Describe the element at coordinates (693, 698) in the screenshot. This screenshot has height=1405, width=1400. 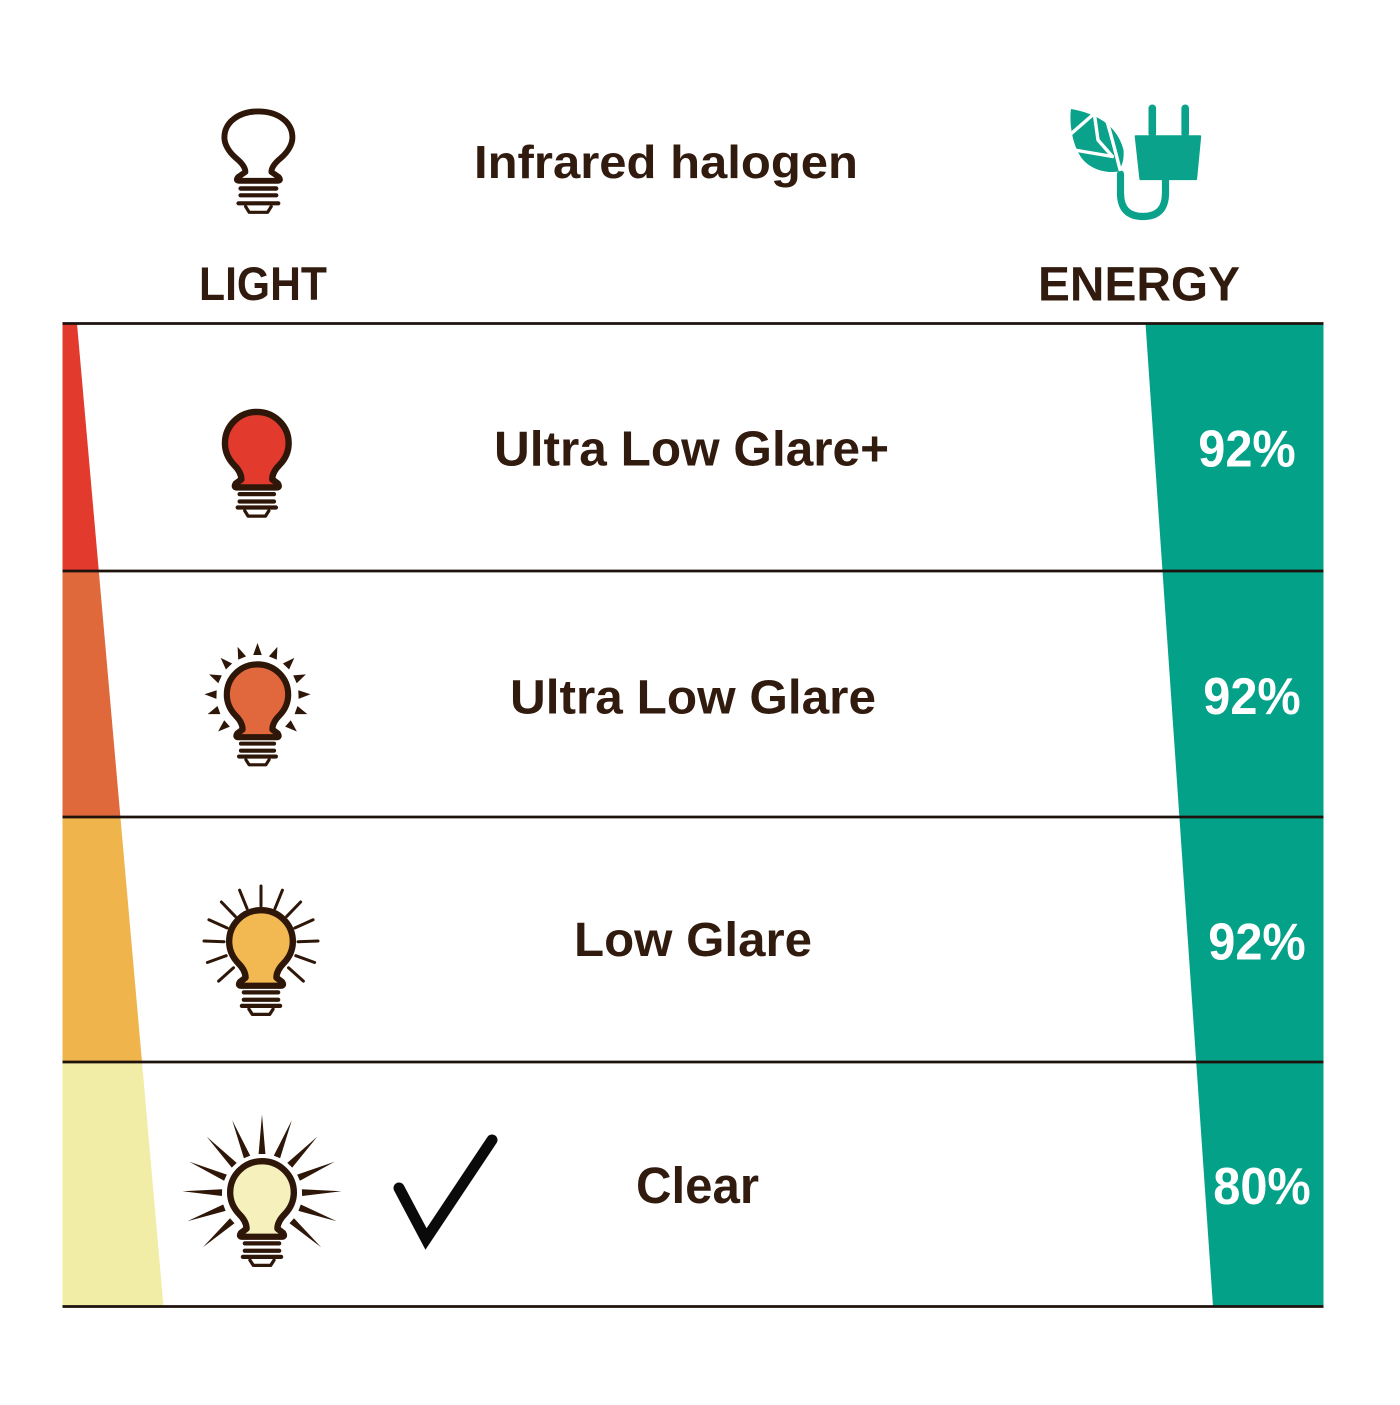
I see `svg-text: Ultra Low Glare` at that location.